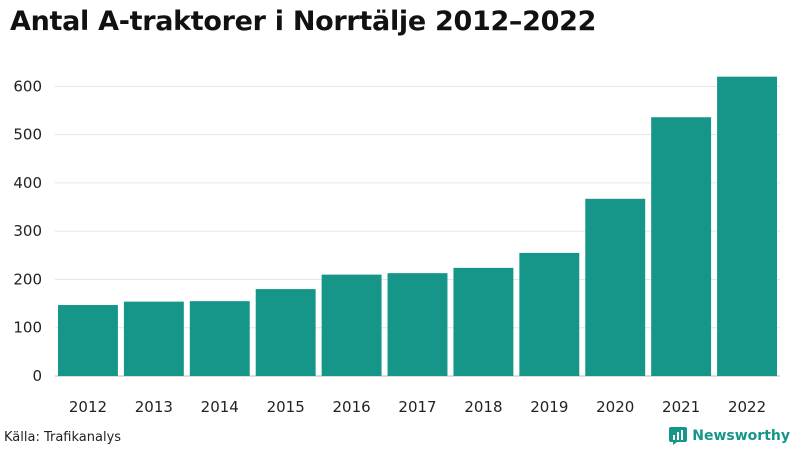 This screenshot has width=800, height=450. Describe the element at coordinates (88, 340) in the screenshot. I see `bar-2012` at that location.